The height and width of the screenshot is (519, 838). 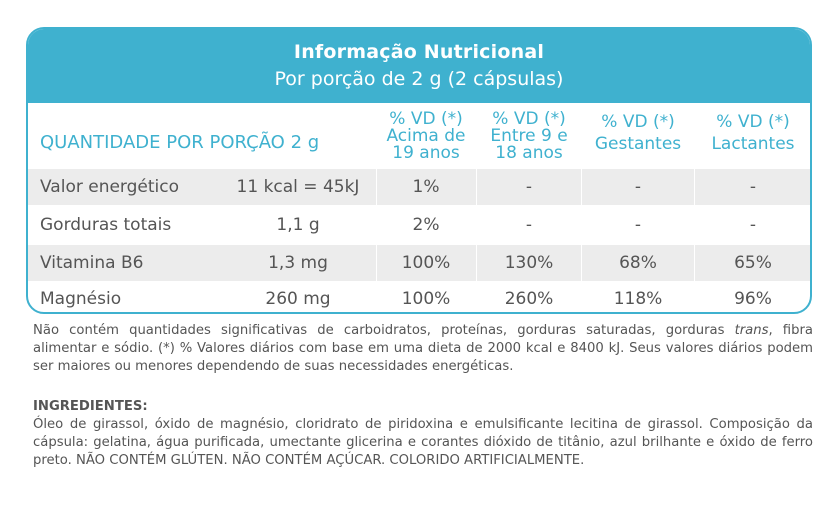 I want to click on vd-lactating-header-line2: Lactantes, so click(x=753, y=144).